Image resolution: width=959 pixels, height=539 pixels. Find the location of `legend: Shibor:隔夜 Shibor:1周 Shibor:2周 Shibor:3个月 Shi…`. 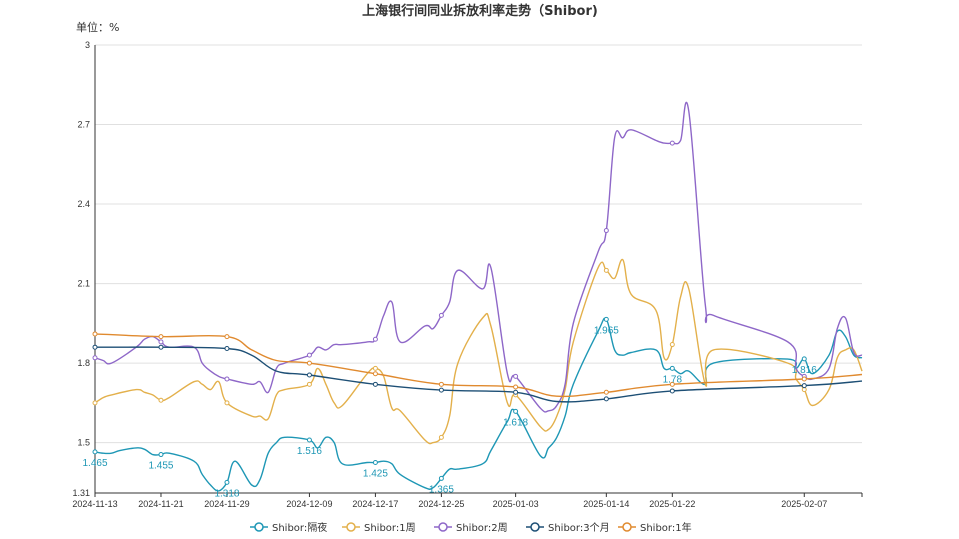

legend: Shibor:隔夜 Shibor:1周 Shibor:2周 Shibor:3个月 Shi… is located at coordinates (471, 527).